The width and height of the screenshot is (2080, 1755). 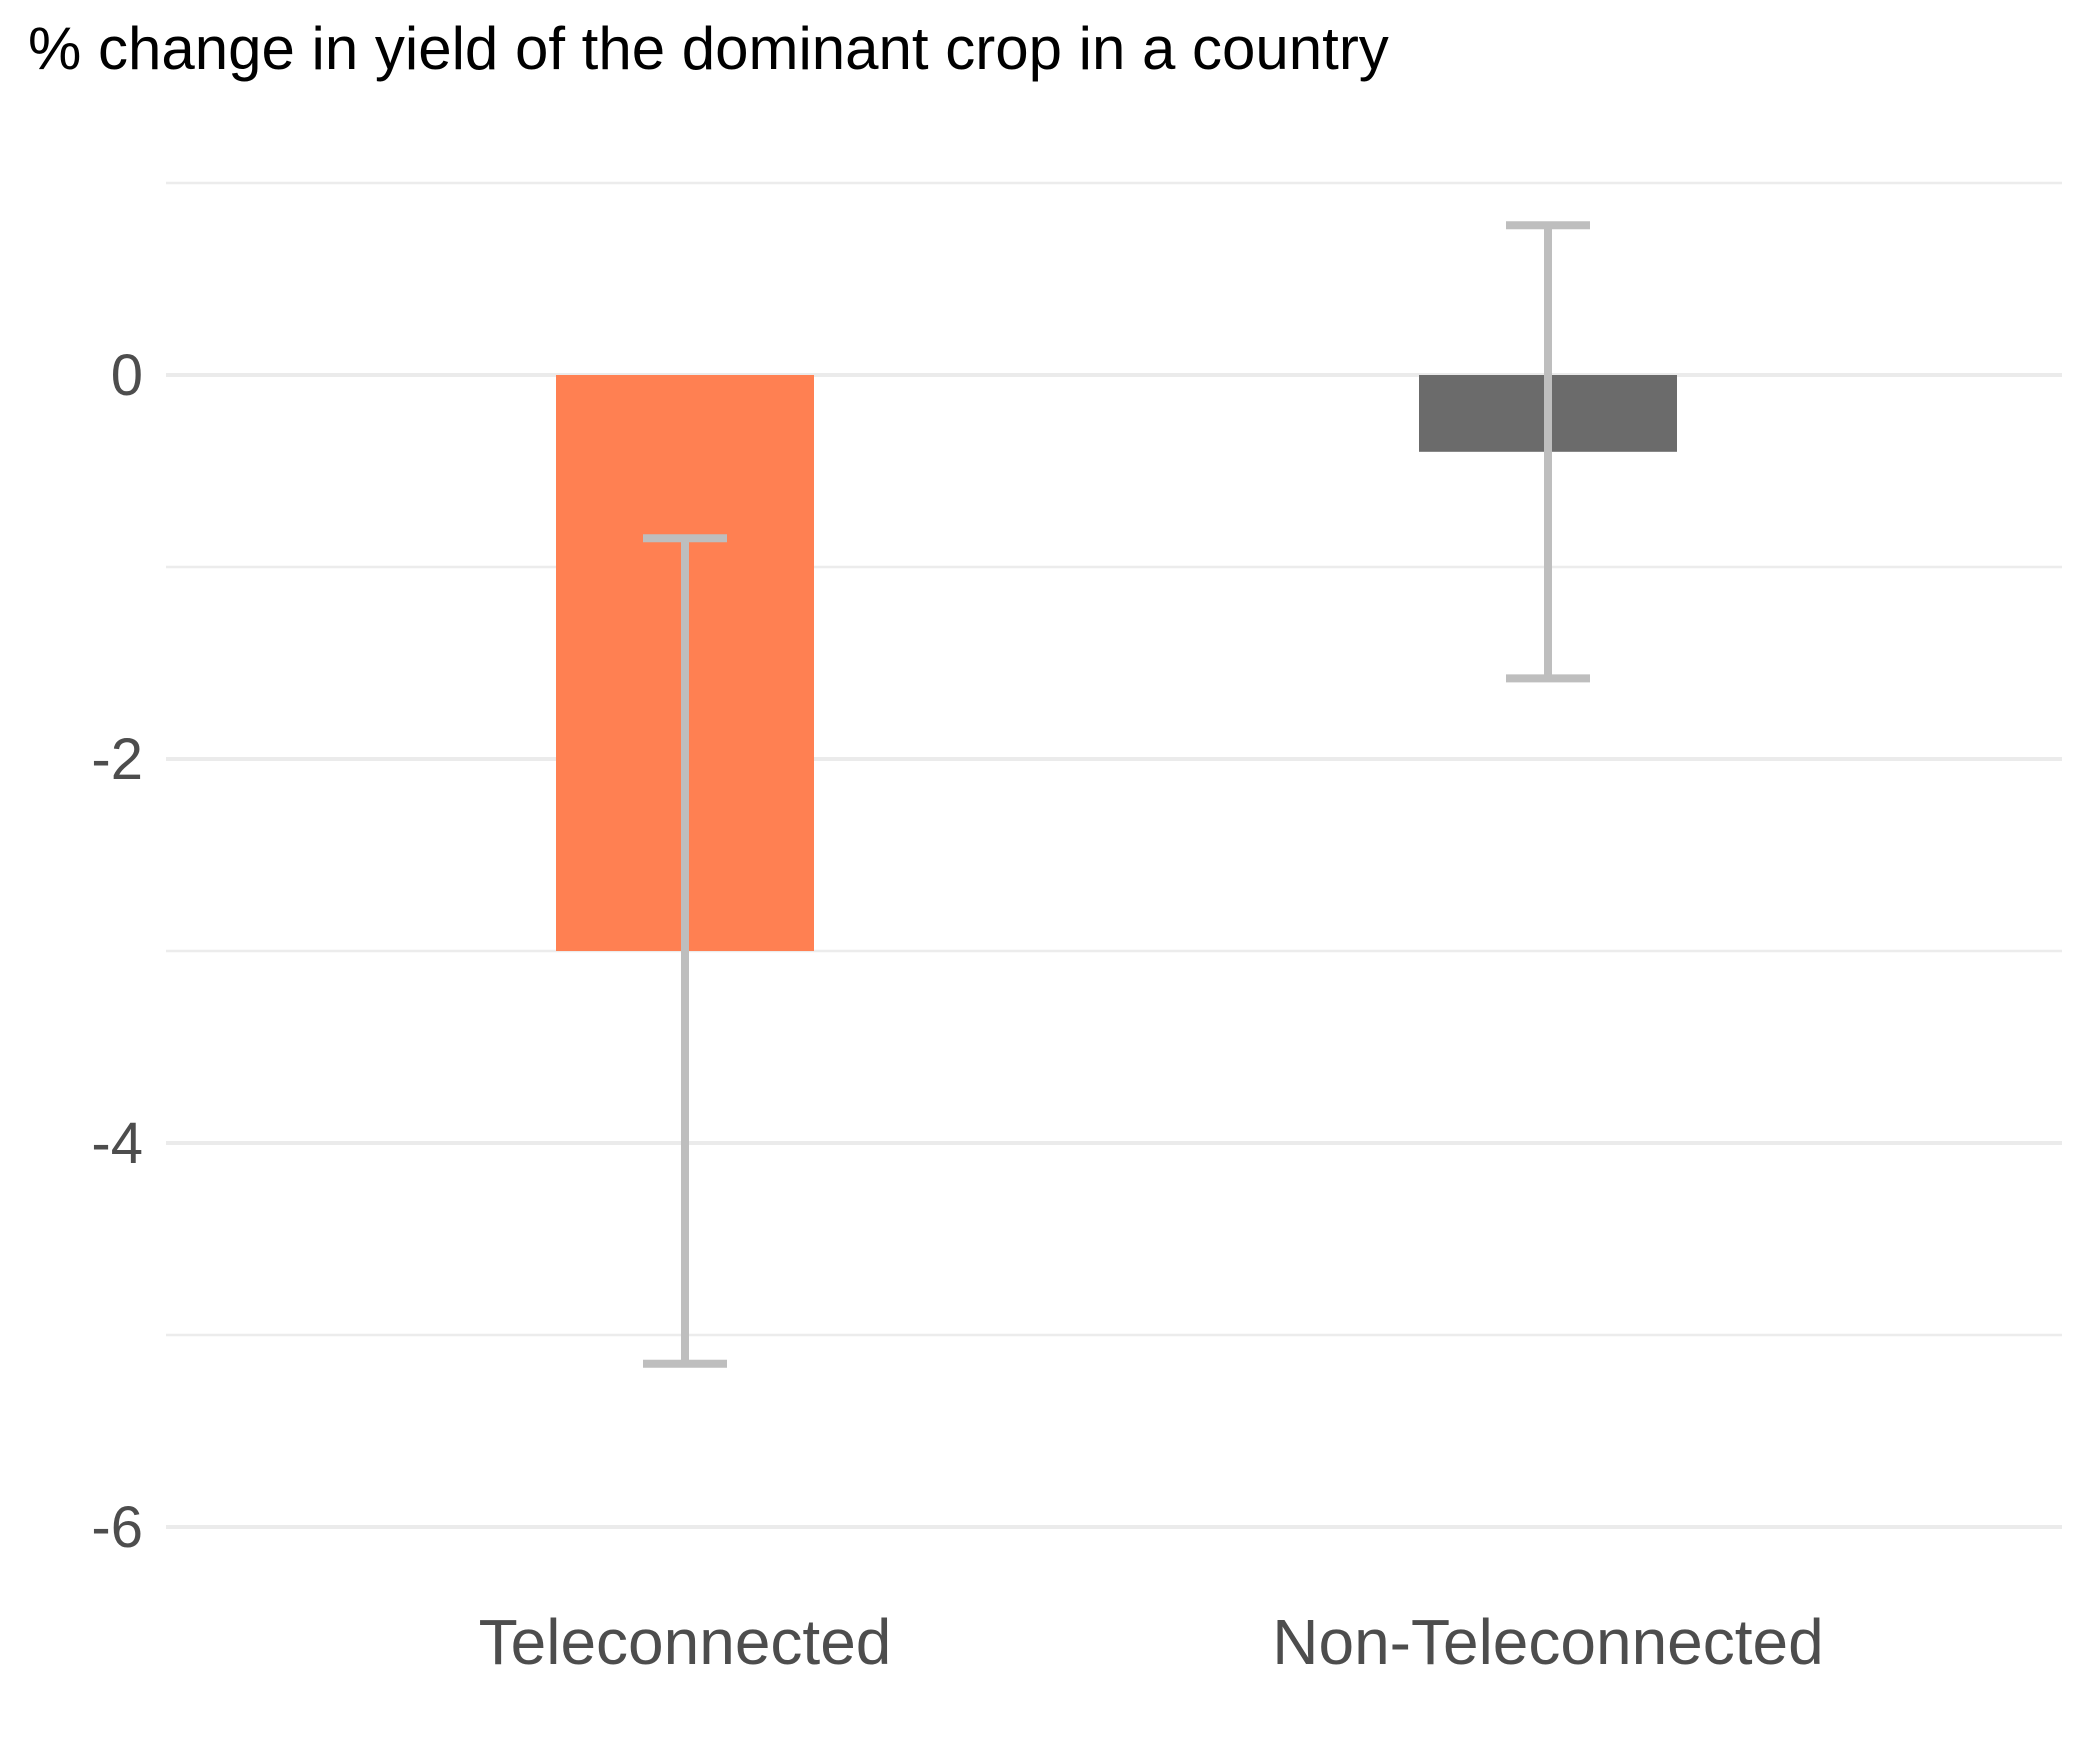 What do you see at coordinates (117, 759) in the screenshot?
I see `y-tick-label: -2` at bounding box center [117, 759].